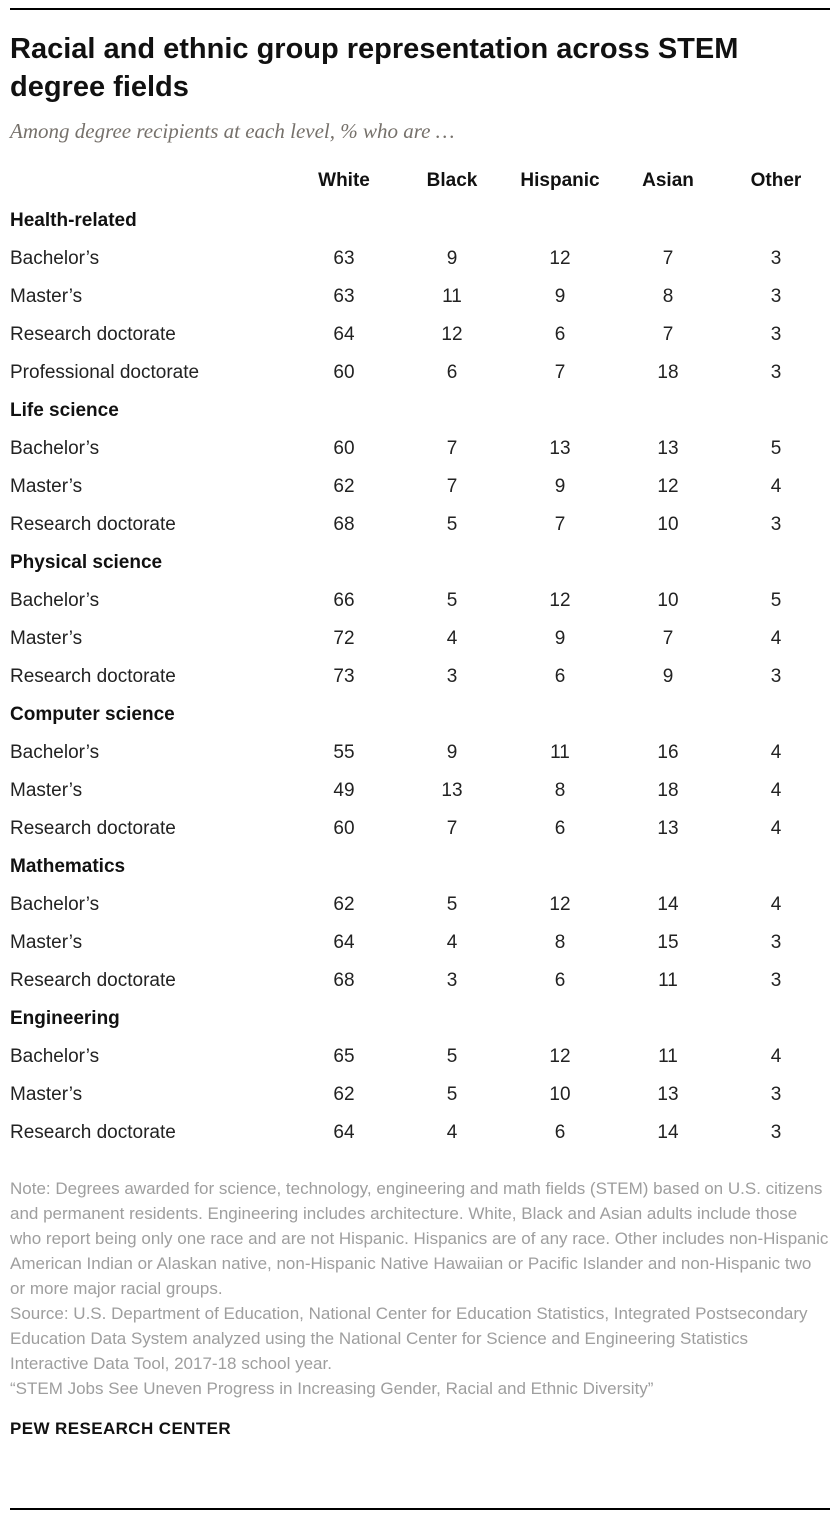 This screenshot has width=840, height=1518. What do you see at coordinates (560, 180) in the screenshot?
I see `column-header: Hispanic` at bounding box center [560, 180].